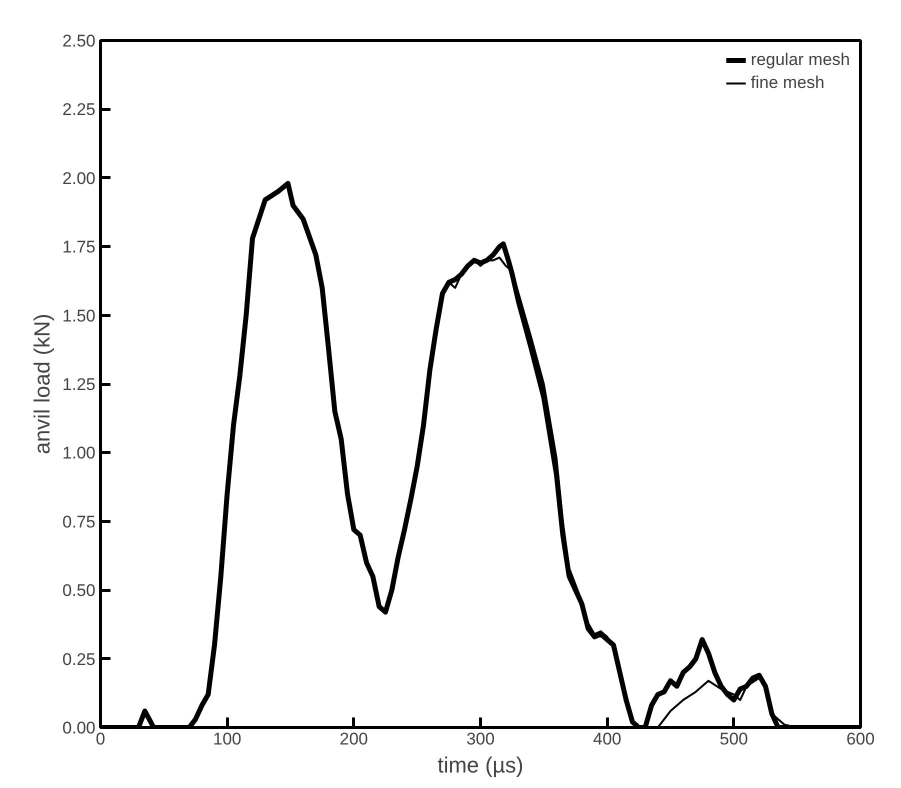 Image resolution: width=901 pixels, height=788 pixels. Describe the element at coordinates (860, 739) in the screenshot. I see `x-tick-label: 600` at that location.